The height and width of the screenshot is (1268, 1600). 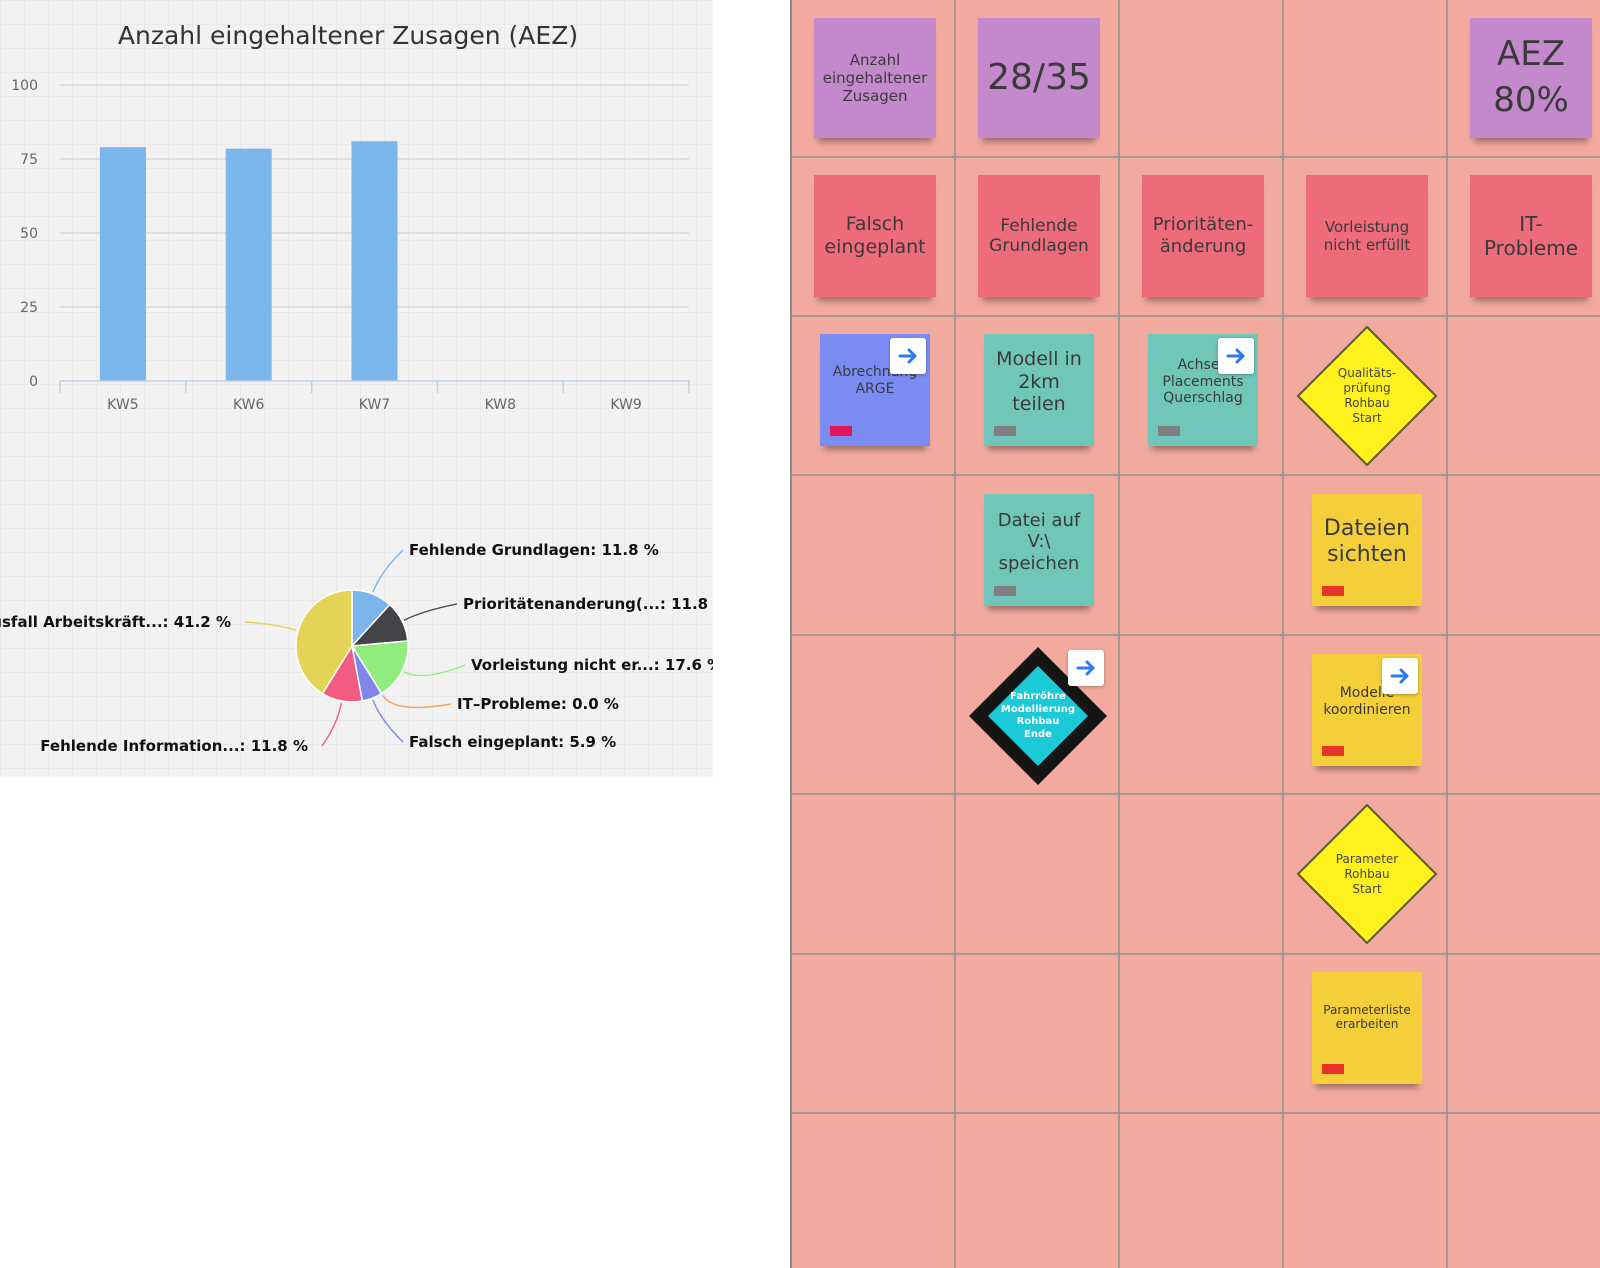 I want to click on x-tick-label: KW6, so click(x=249, y=405).